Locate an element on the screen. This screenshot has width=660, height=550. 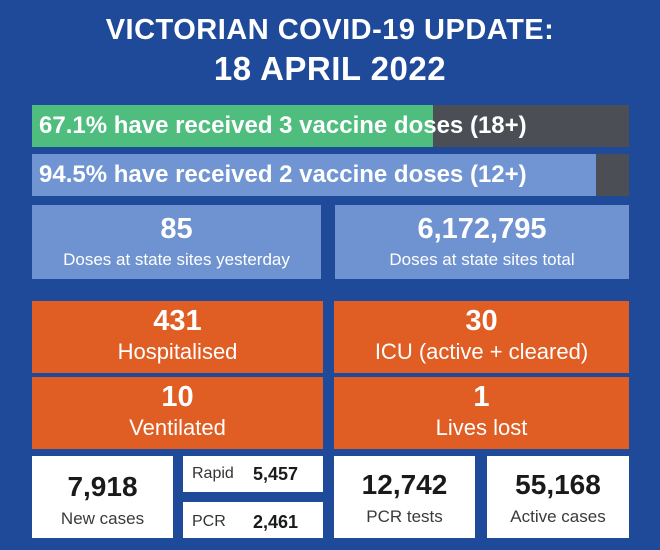
doses-total-card: 6,172,795 Doses at state sites total is located at coordinates (482, 242).